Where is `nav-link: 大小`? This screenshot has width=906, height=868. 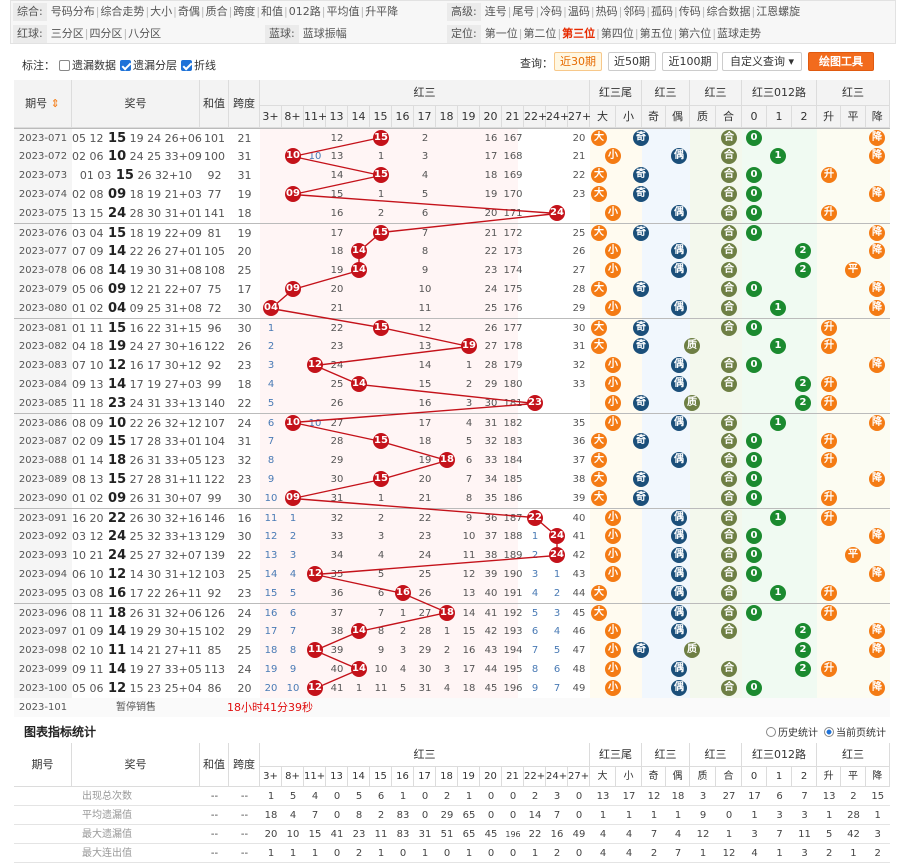
nav-link: 大小 is located at coordinates (161, 11).